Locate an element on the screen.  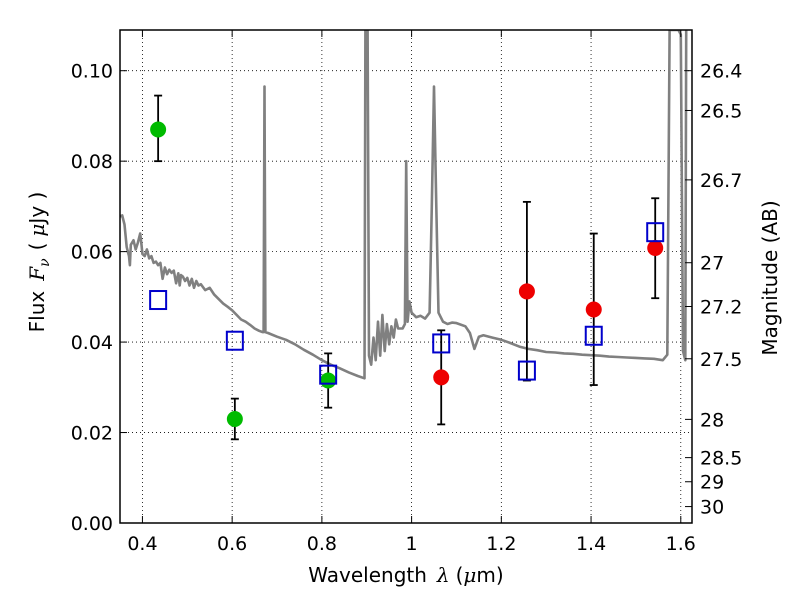
magnitude-tick-label: 27.2 is located at coordinates (721, 308).